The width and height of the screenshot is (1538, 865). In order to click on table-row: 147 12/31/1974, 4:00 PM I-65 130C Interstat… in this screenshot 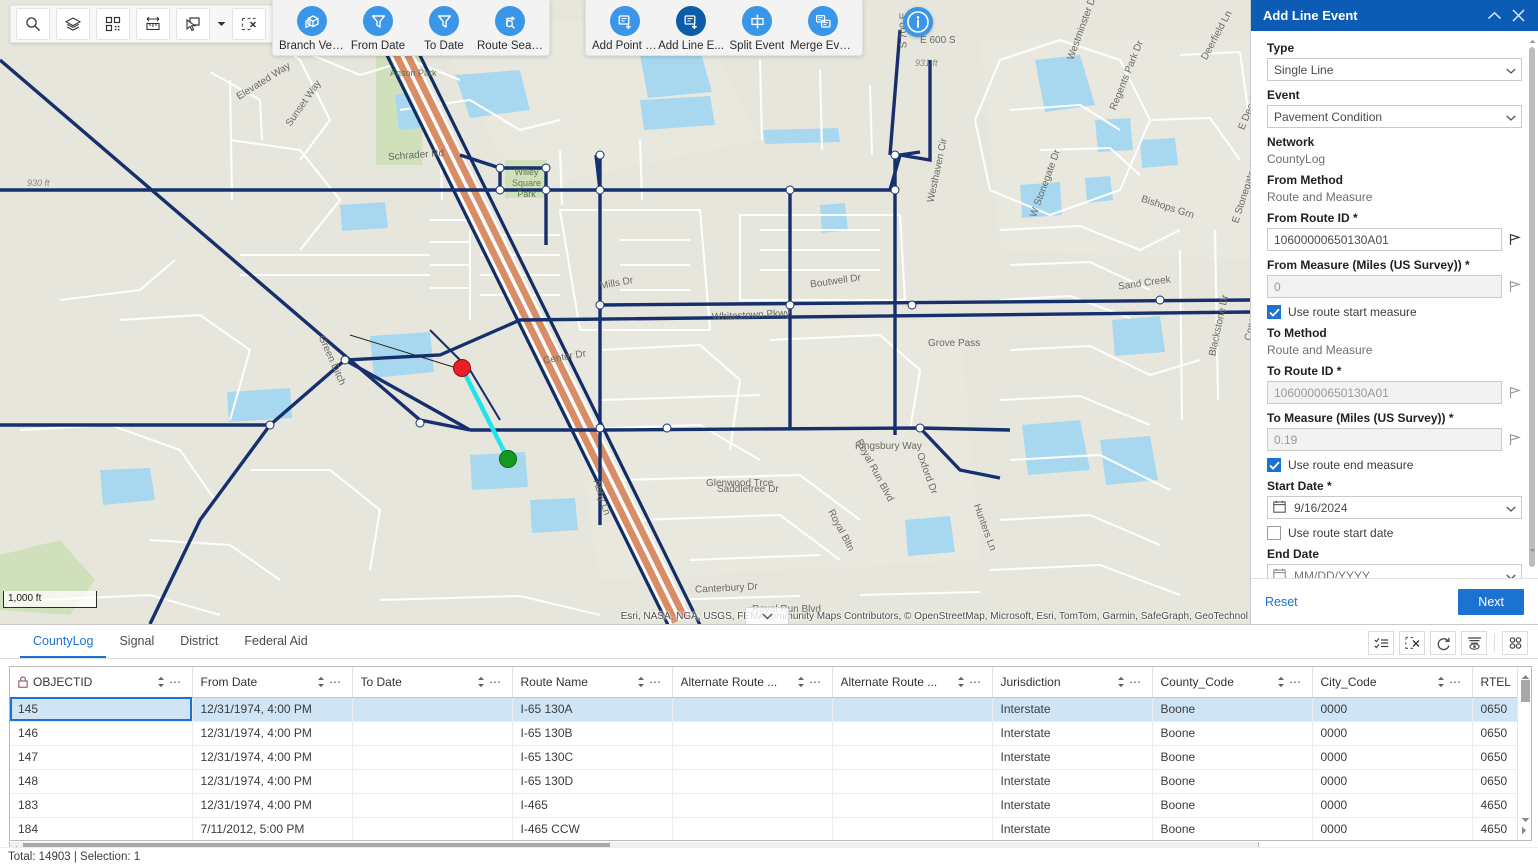, I will do `click(770, 757)`.